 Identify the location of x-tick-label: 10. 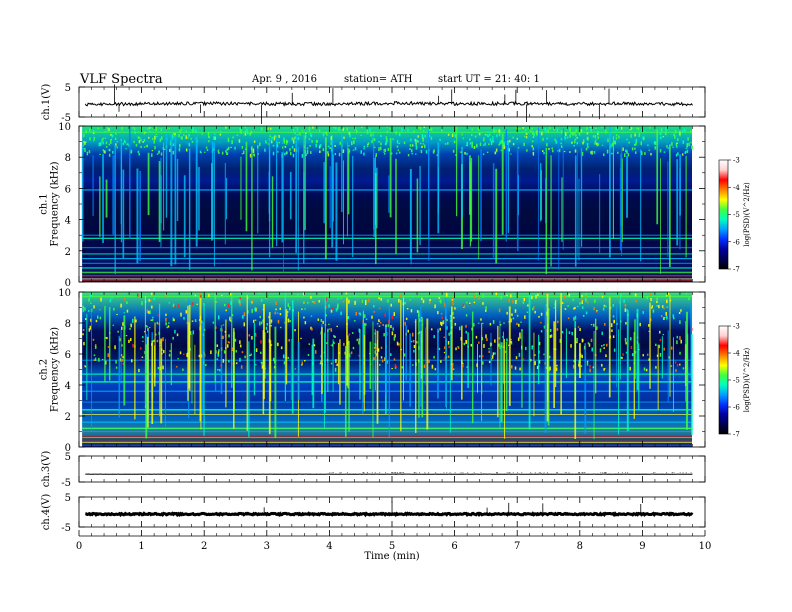
(705, 546).